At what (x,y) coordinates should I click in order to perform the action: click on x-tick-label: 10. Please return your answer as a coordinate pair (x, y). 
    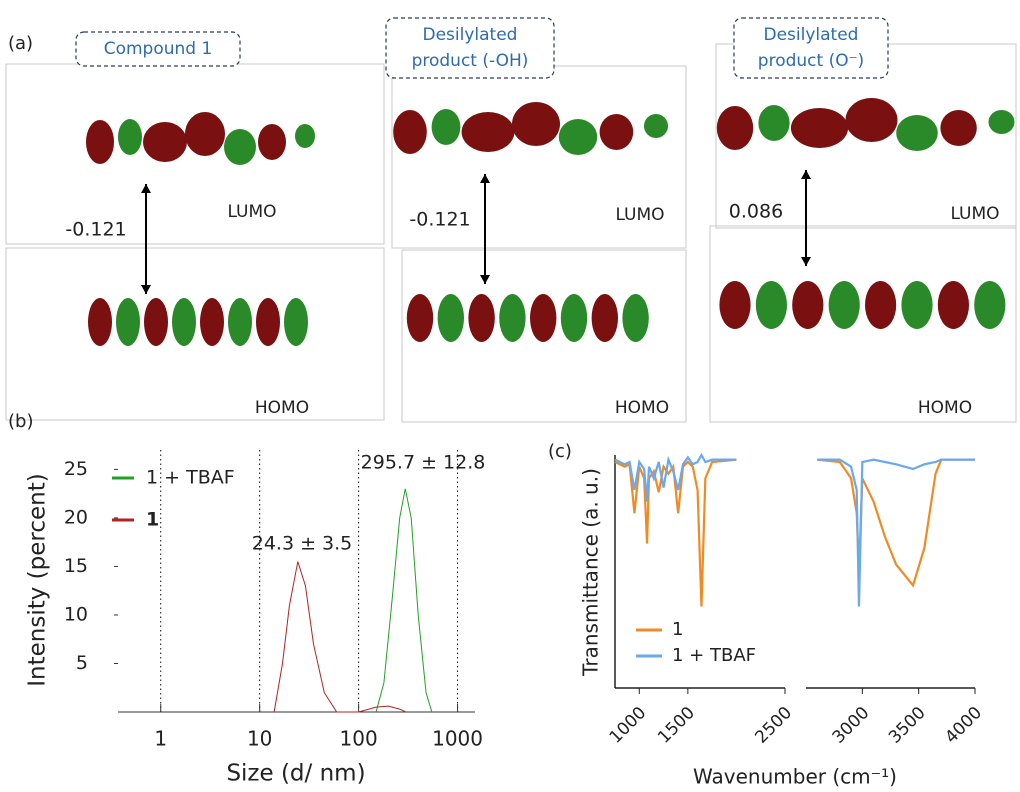
    Looking at the image, I should click on (259, 739).